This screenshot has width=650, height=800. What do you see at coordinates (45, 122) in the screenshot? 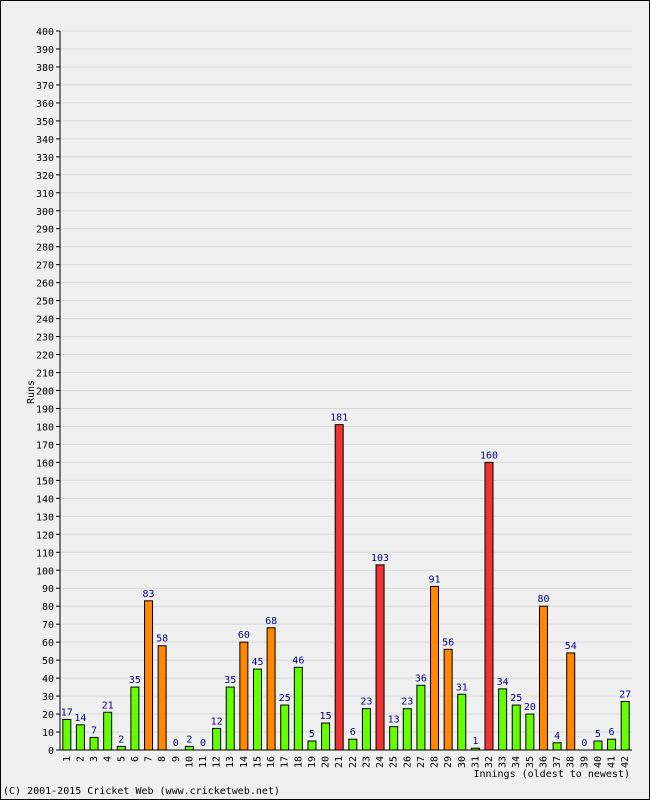
I see `y-tick-label: 350` at bounding box center [45, 122].